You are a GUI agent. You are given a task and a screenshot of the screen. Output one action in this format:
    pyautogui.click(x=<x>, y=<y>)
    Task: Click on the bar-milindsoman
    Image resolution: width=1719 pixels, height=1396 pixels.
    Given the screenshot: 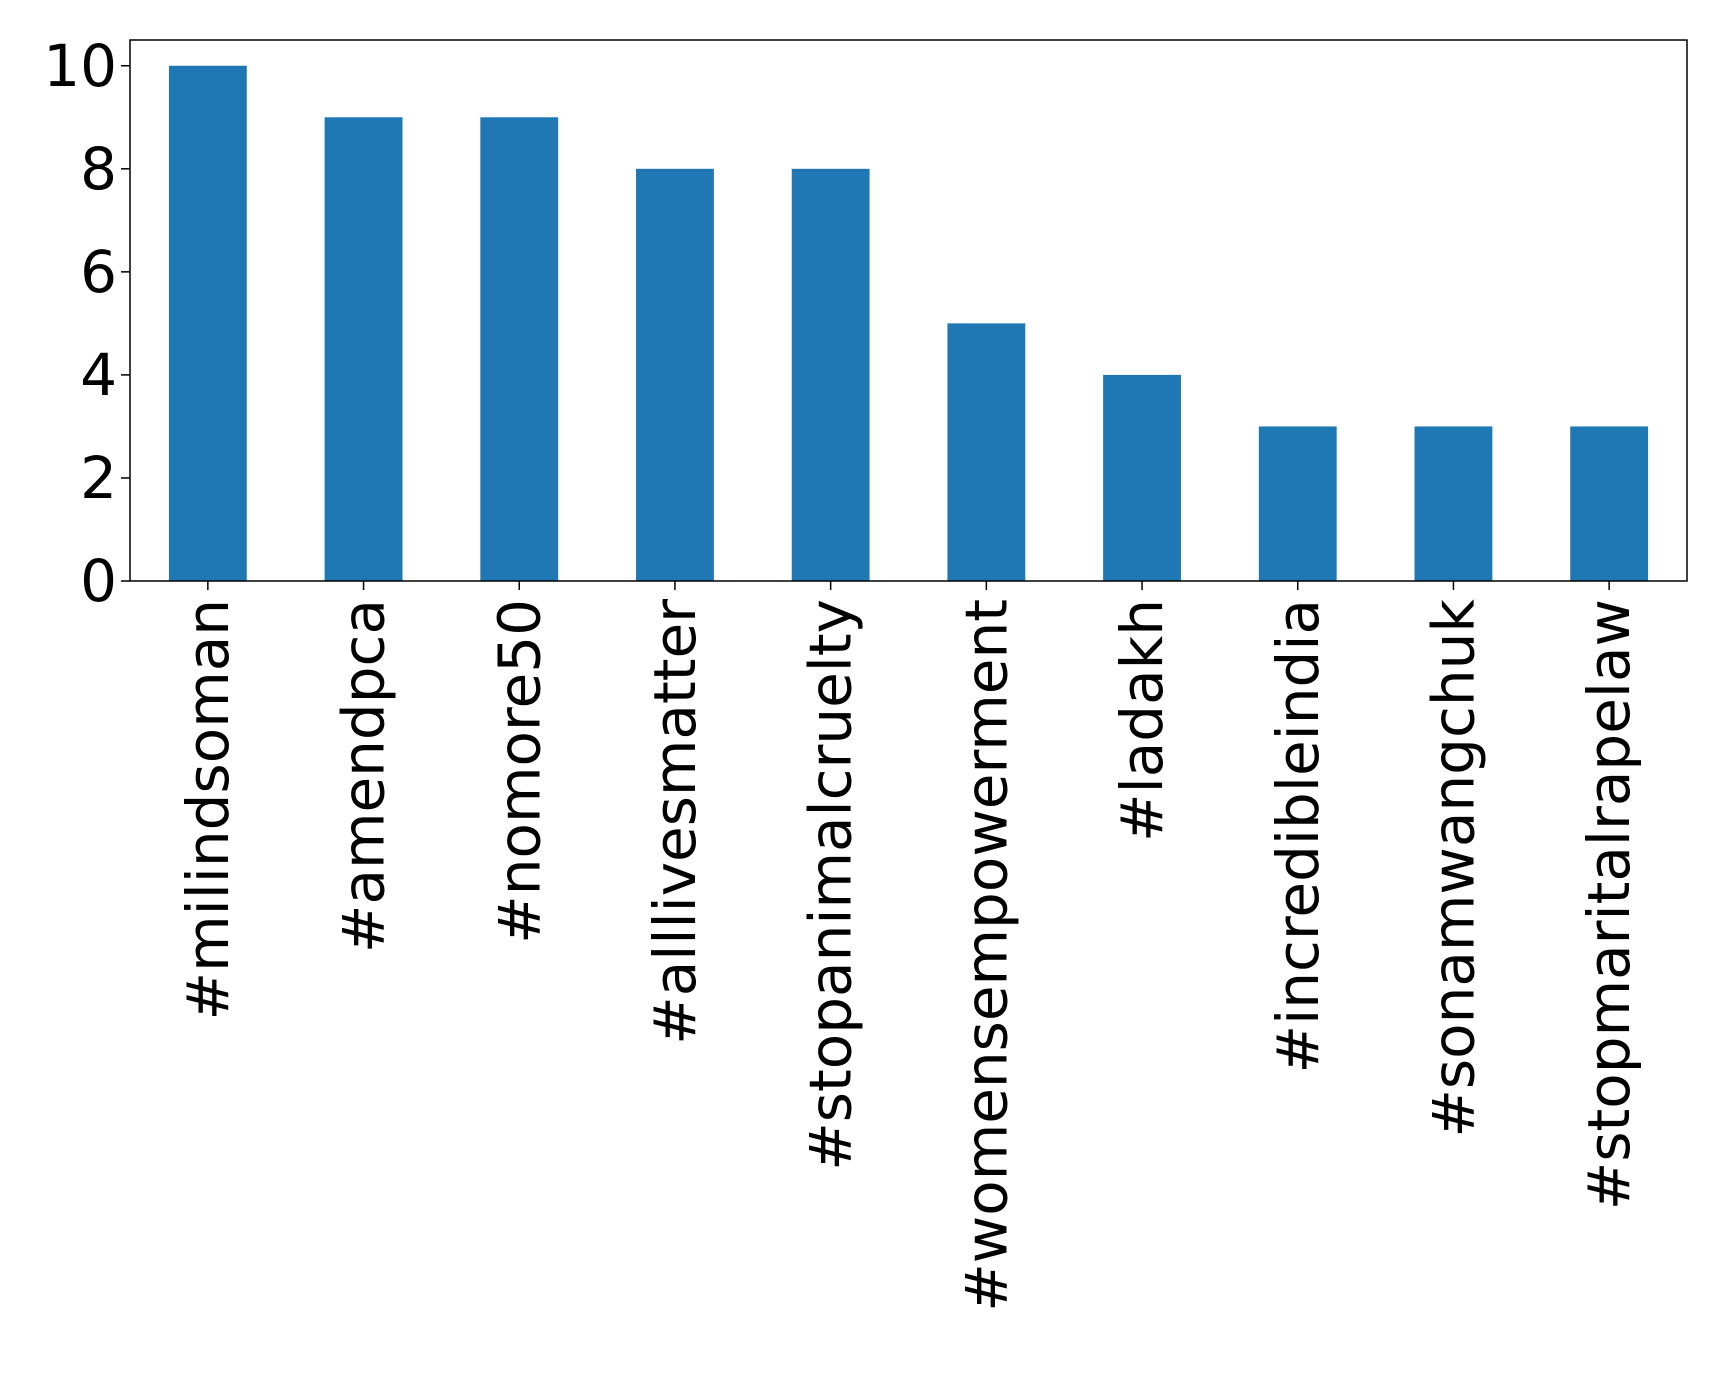 What is the action you would take?
    pyautogui.click(x=207, y=323)
    